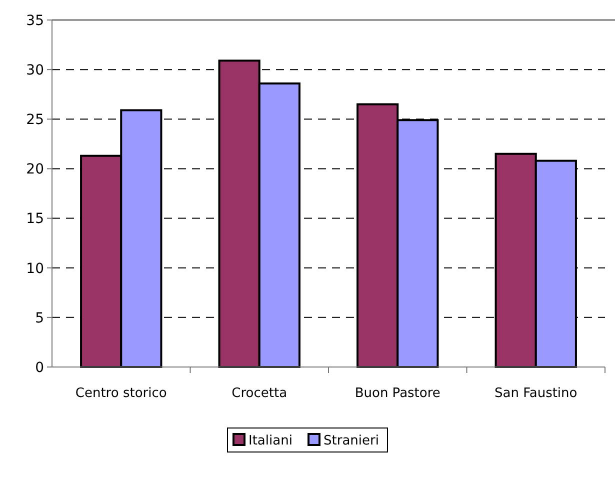 Image resolution: width=615 pixels, height=477 pixels. Describe the element at coordinates (536, 393) in the screenshot. I see `x-tick-label: San Faustino` at that location.